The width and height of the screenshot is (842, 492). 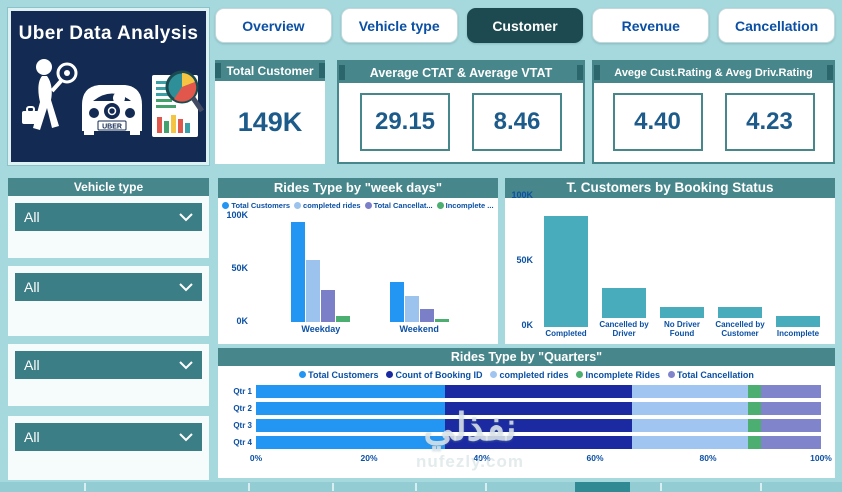 What do you see at coordinates (776, 25) in the screenshot?
I see `tab-cancellation: Cancellation` at bounding box center [776, 25].